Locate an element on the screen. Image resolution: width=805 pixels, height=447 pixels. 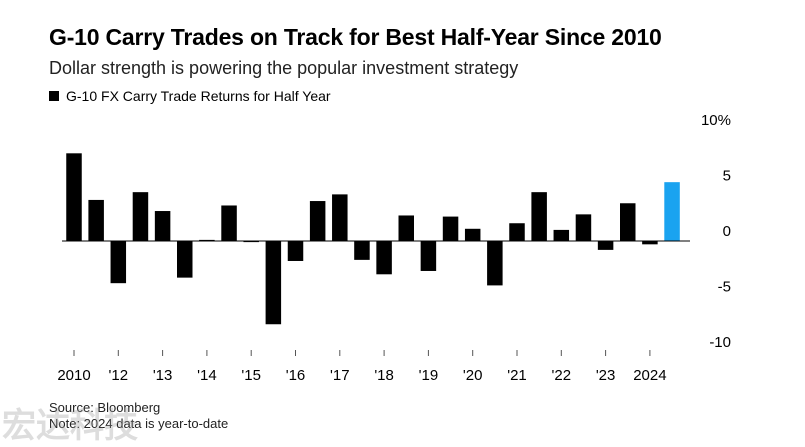
x-tick-label: '15 is located at coordinates (251, 375).